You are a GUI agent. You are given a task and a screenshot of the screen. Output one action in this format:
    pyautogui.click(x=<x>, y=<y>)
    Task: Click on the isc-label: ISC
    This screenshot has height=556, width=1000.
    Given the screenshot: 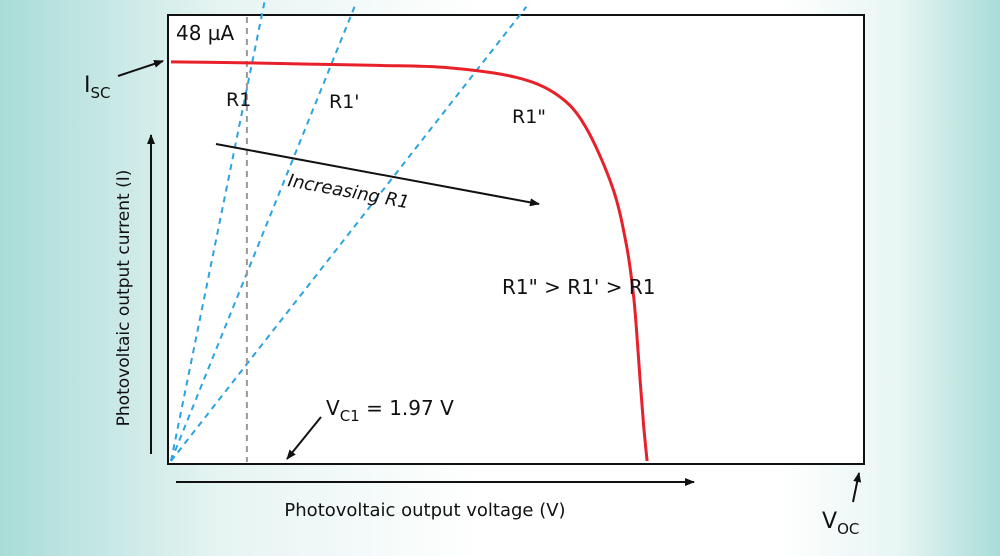 What is the action you would take?
    pyautogui.click(x=97, y=87)
    